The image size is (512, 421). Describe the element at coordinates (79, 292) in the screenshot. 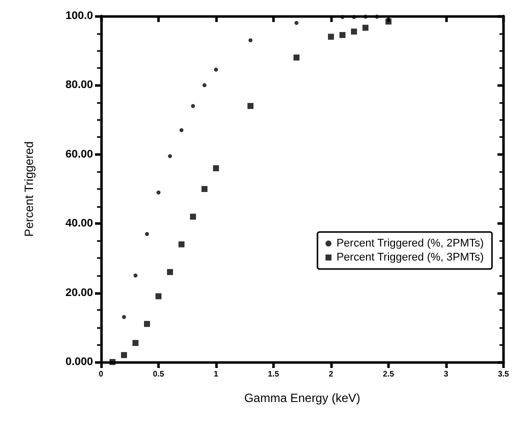

I see `y-tick-label: 20.00` at that location.